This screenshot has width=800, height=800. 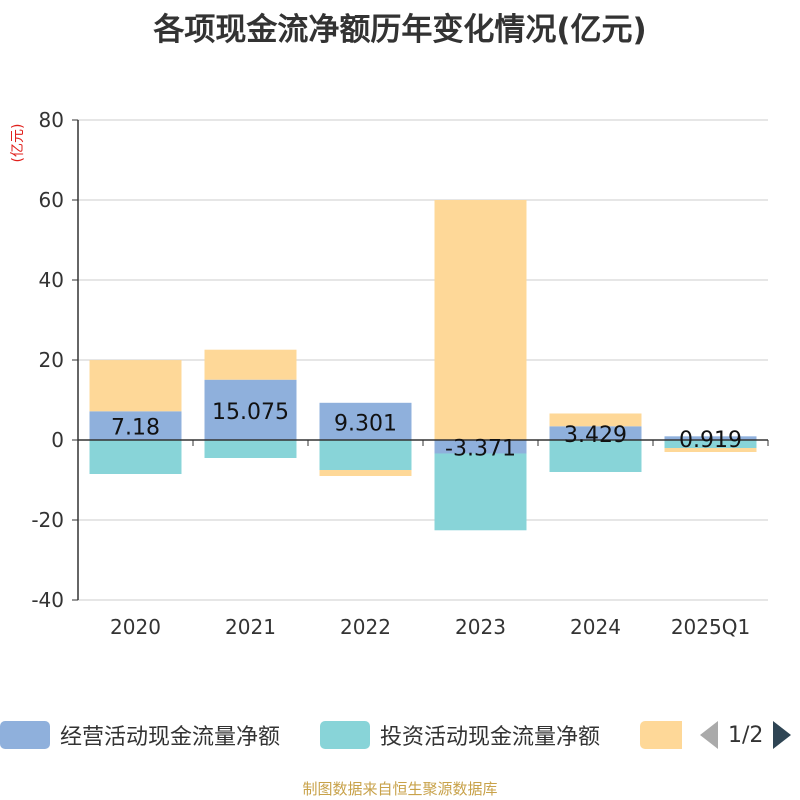 I want to click on data-source-note: 制图数据来自恒生聚源数据库, so click(x=400, y=789).